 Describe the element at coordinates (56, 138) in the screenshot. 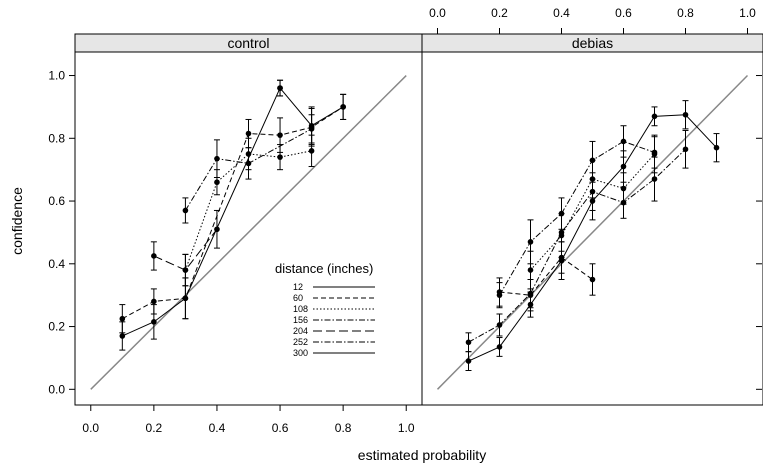

I see `y-tick-label: 0.8` at that location.